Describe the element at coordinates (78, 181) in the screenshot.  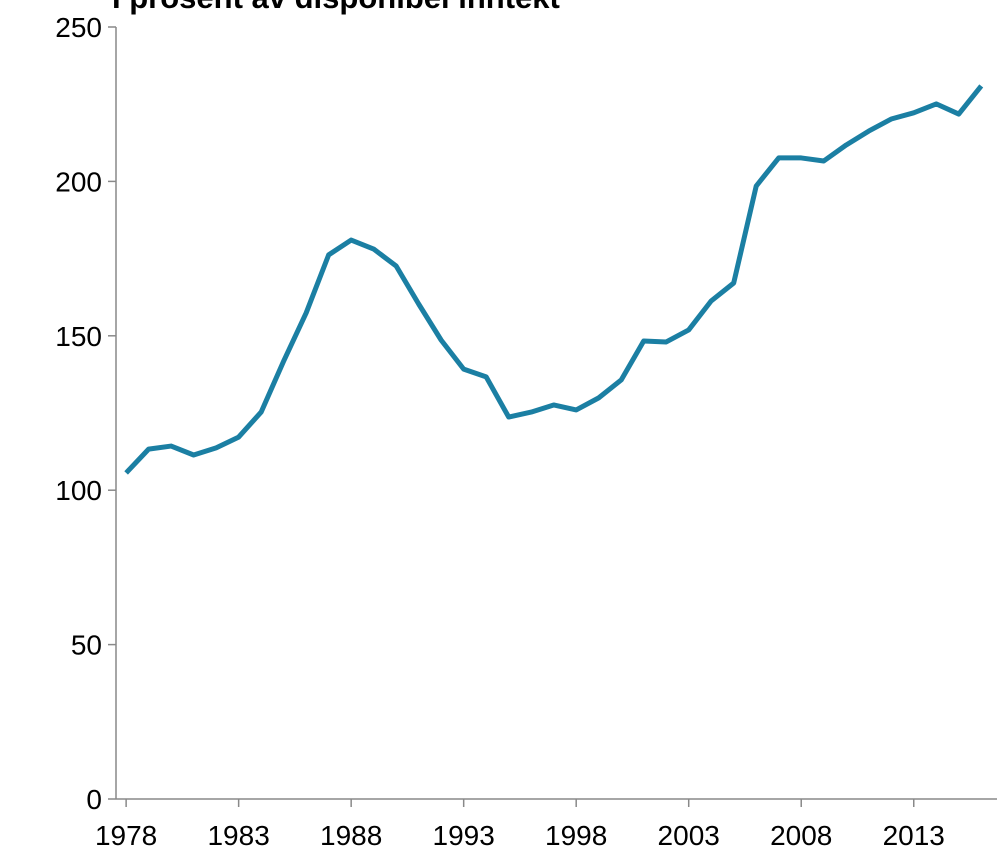
I see `y-tick-label: 200` at that location.